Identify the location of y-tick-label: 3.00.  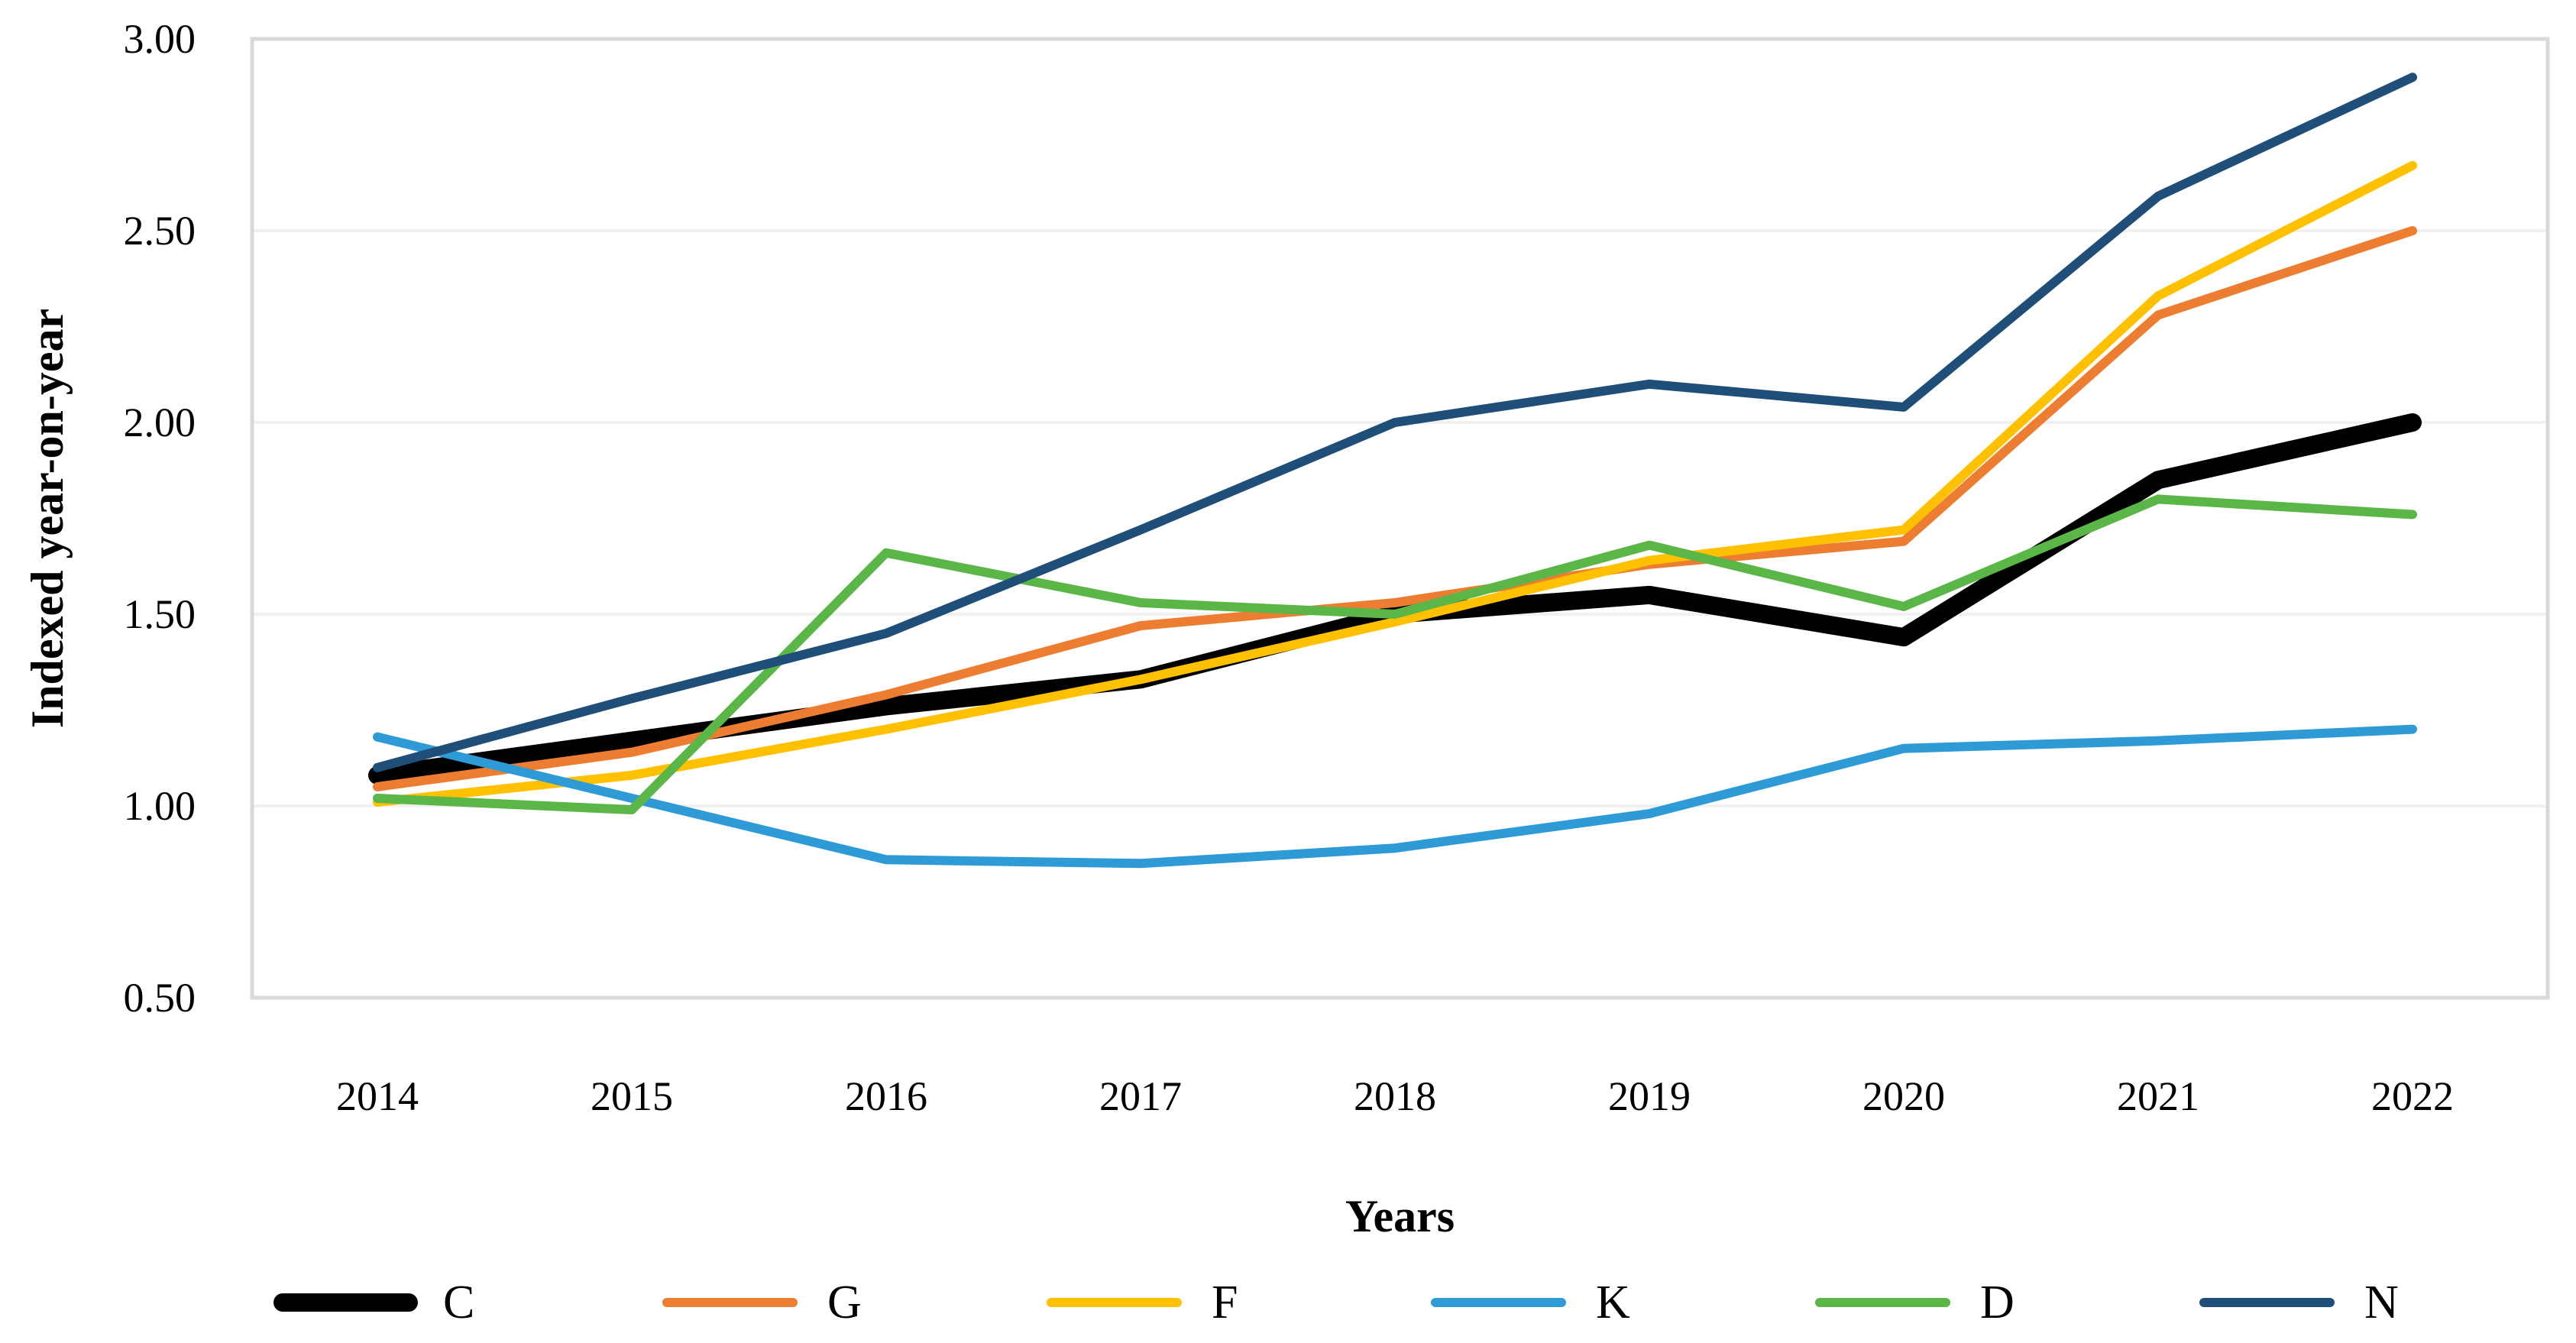
(160, 39).